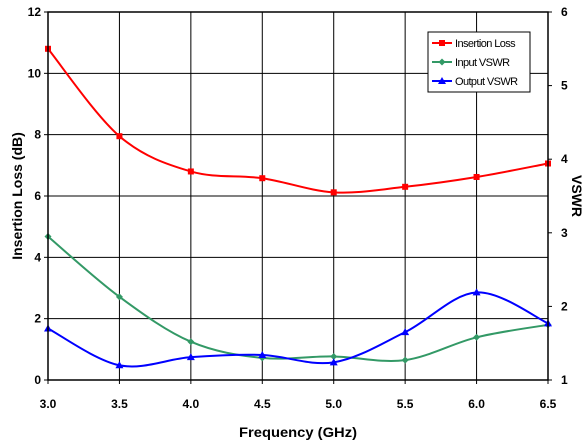 The height and width of the screenshot is (443, 583). Describe the element at coordinates (37, 135) in the screenshot. I see `y-tick-label: 8` at that location.